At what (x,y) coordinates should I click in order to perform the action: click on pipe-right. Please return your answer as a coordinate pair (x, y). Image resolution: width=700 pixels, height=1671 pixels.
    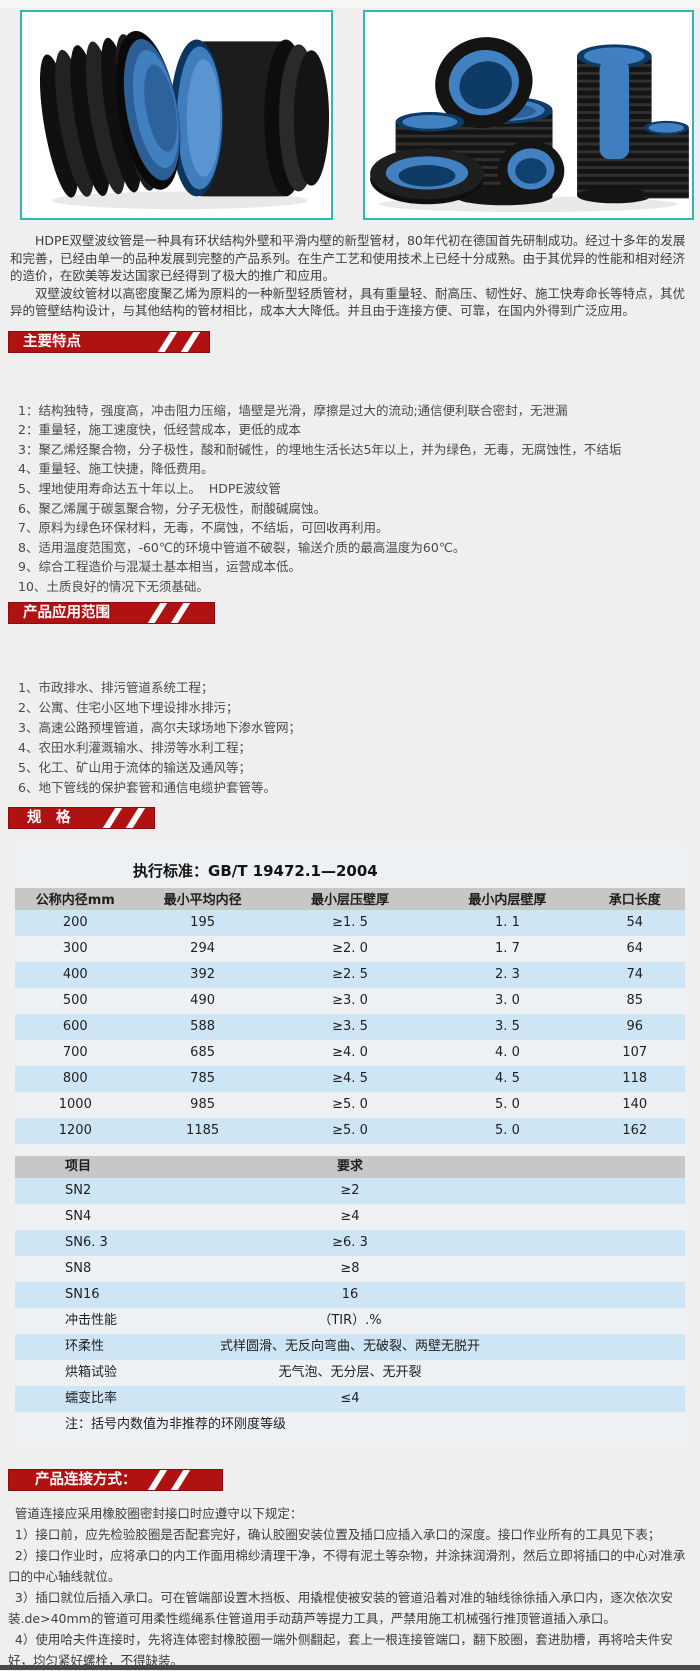
    Looking at the image, I should click on (250, 118).